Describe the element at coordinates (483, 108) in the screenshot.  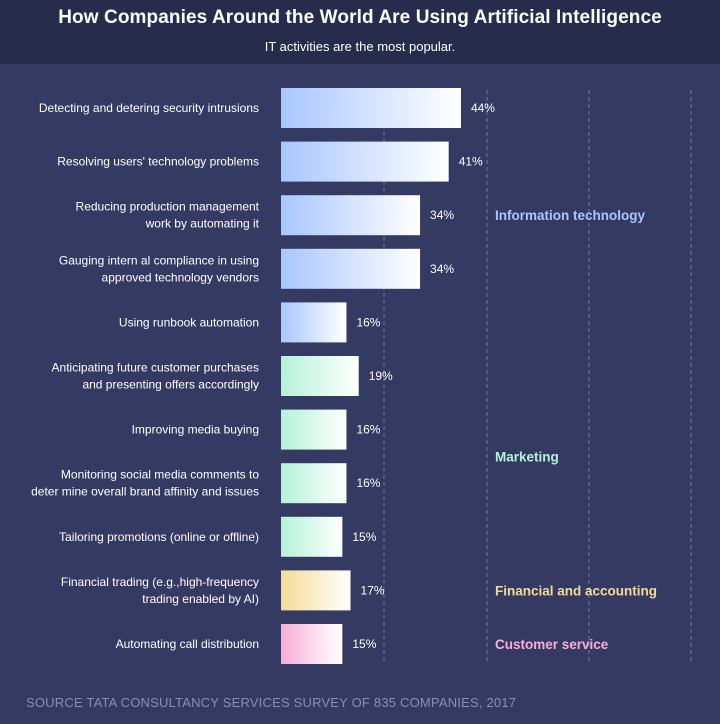
I see `value-label: 44%` at that location.